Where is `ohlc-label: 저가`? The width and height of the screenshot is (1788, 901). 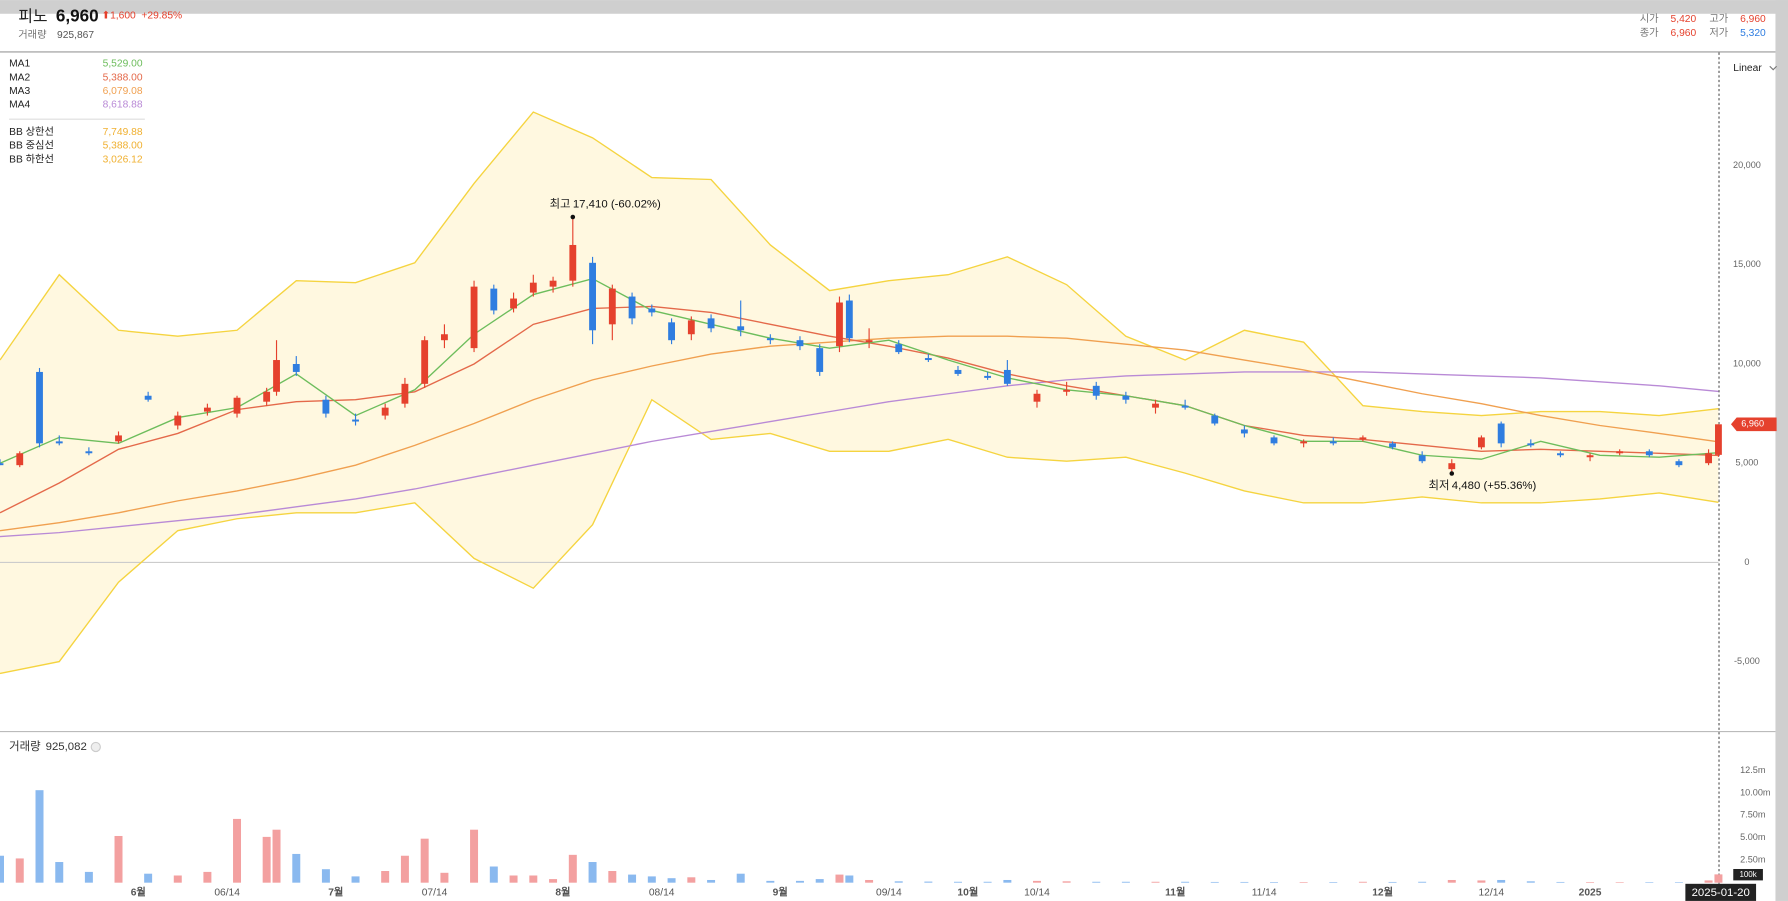 ohlc-label: 저가 is located at coordinates (1718, 33).